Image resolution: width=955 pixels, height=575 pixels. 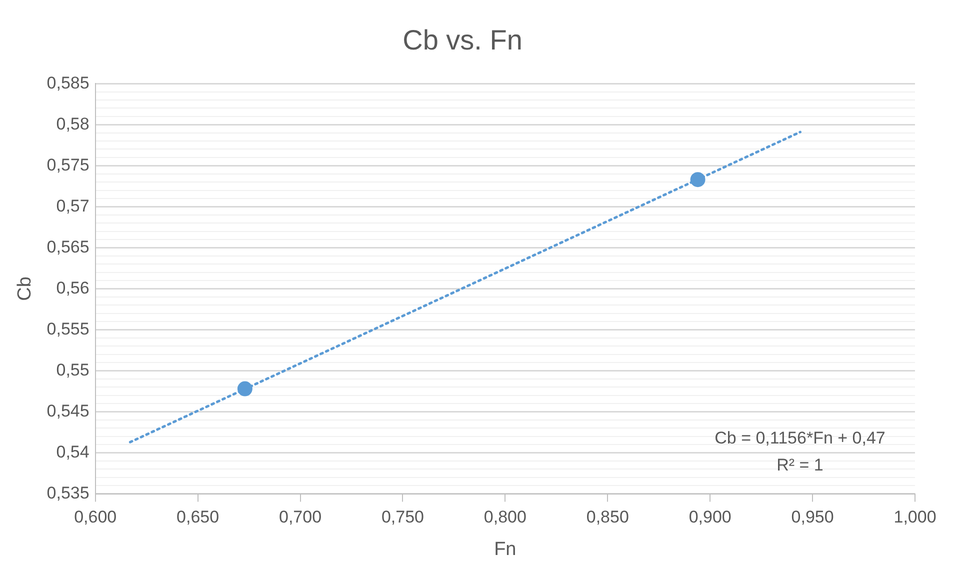 What do you see at coordinates (68, 82) in the screenshot?
I see `y-tick-label: 0,585` at bounding box center [68, 82].